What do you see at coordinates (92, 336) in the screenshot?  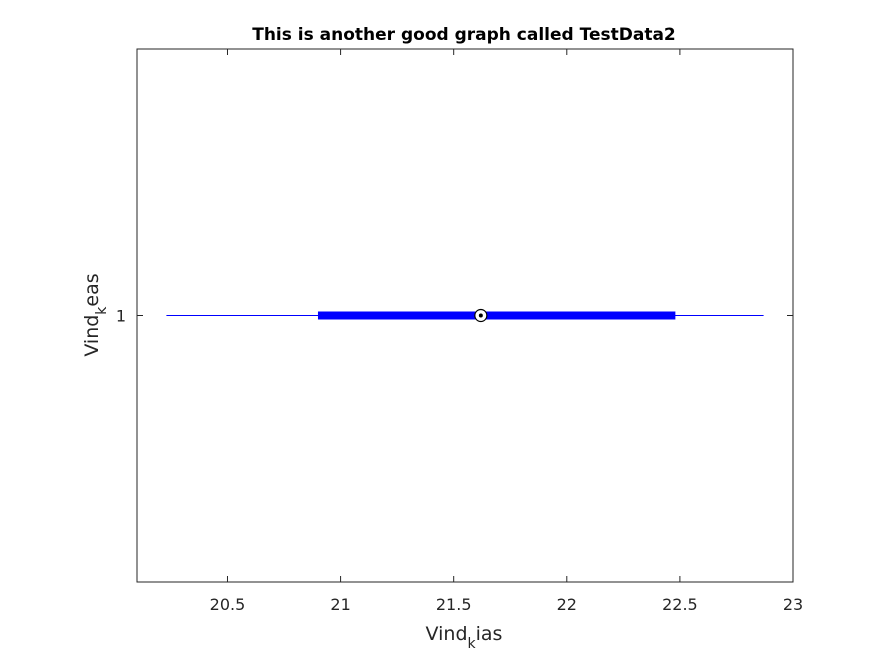 I see `y-axis-label-base: Vind` at bounding box center [92, 336].